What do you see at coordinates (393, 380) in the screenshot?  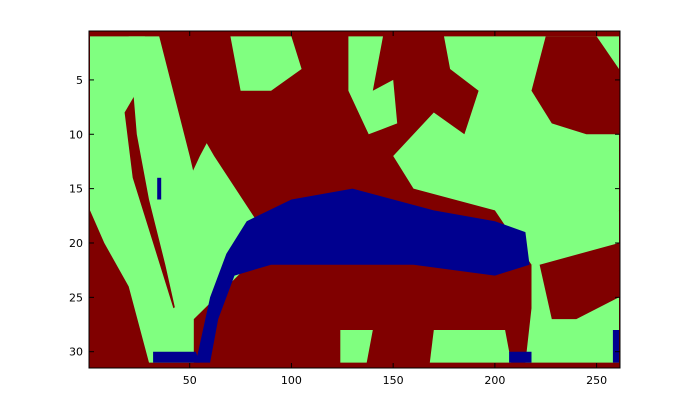 I see `x-tick-label: 150` at bounding box center [393, 380].